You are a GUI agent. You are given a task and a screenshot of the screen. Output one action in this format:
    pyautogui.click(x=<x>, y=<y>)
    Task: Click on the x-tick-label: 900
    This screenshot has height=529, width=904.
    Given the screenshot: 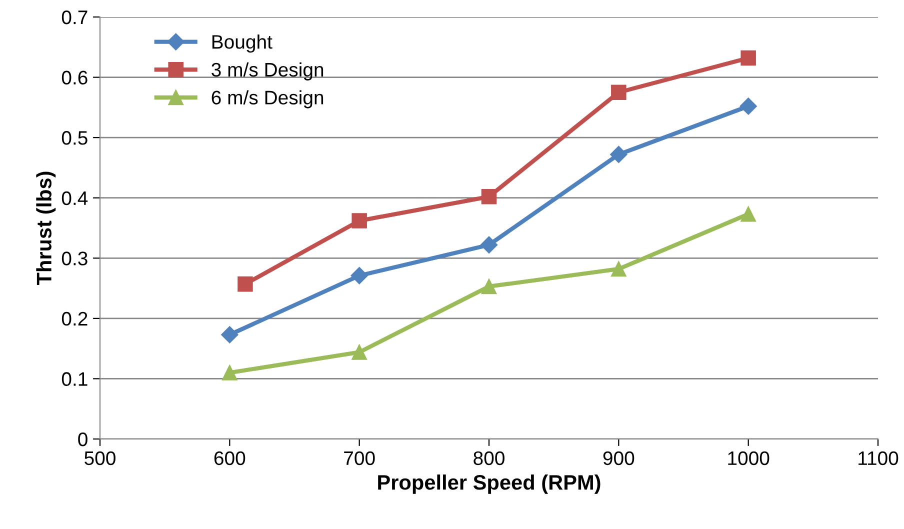 What is the action you would take?
    pyautogui.click(x=618, y=458)
    